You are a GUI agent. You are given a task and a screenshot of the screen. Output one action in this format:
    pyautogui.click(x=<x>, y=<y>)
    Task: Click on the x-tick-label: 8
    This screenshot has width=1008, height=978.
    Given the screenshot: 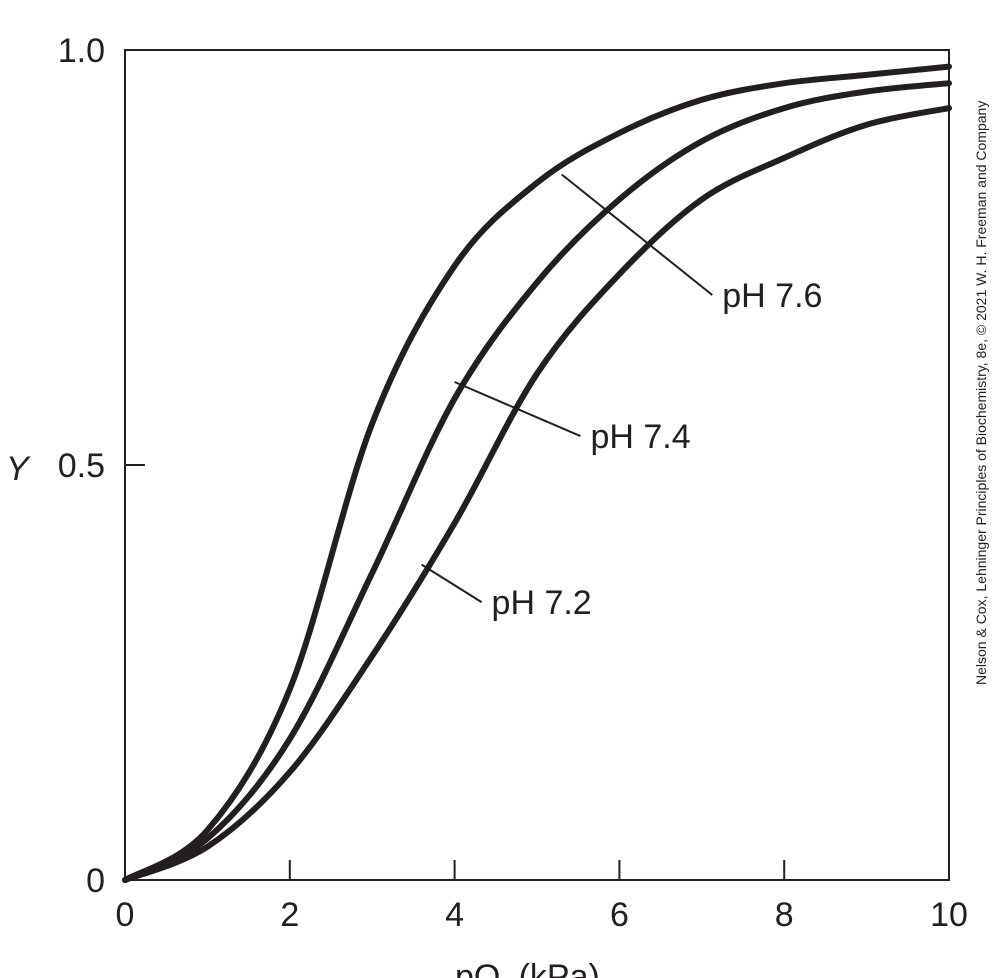 What is the action you would take?
    pyautogui.click(x=784, y=915)
    